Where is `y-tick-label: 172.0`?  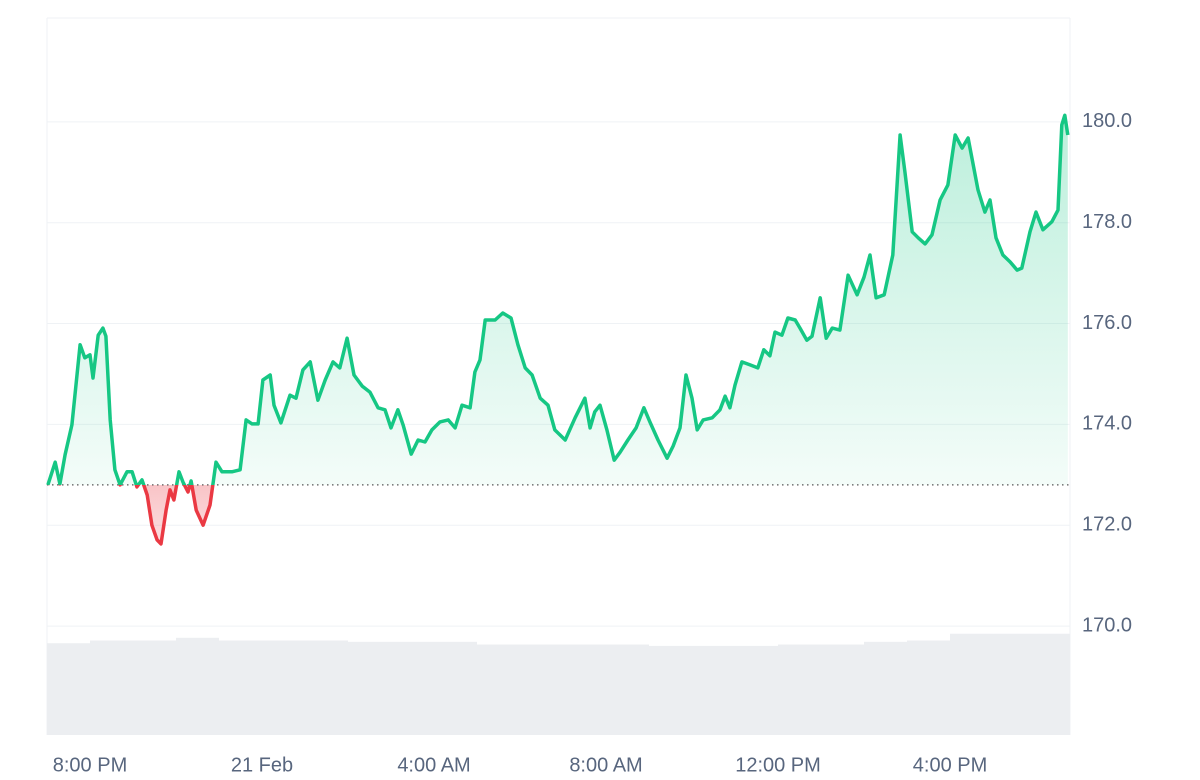 y-tick-label: 172.0 is located at coordinates (1107, 525).